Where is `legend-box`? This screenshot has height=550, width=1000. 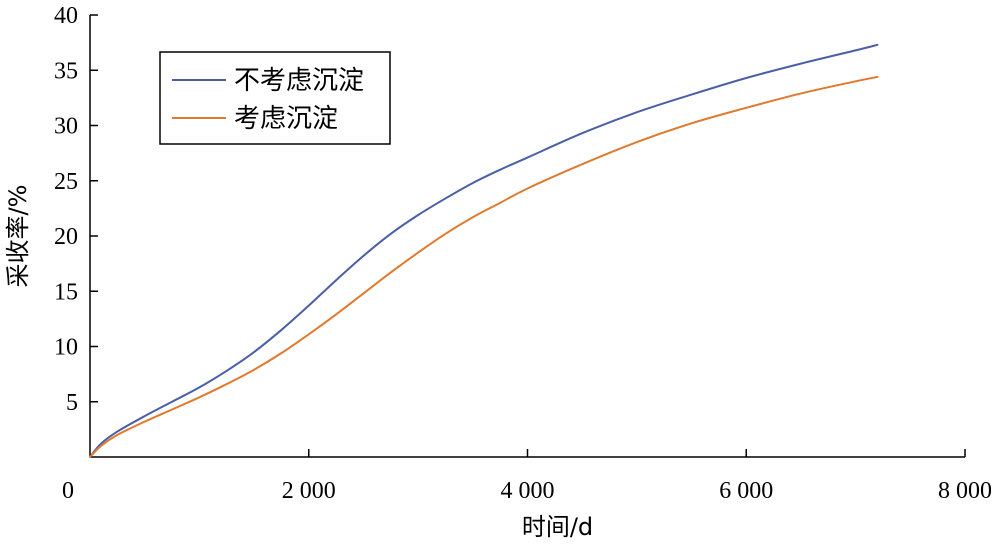
legend-box is located at coordinates (275, 98).